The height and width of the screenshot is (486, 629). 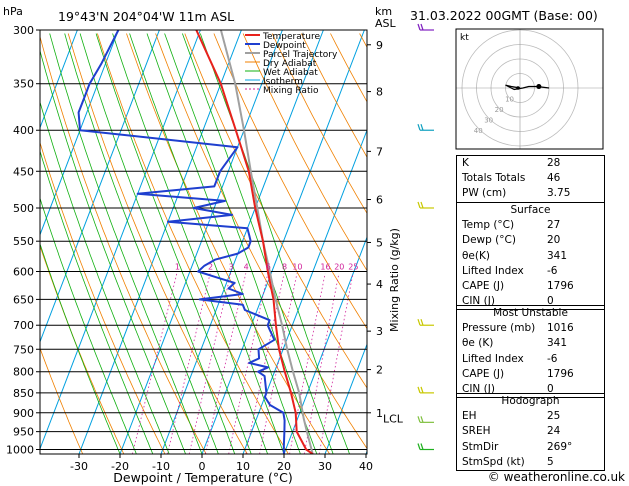 I want to click on mixing-ratio-label: 20, so click(x=339, y=267).